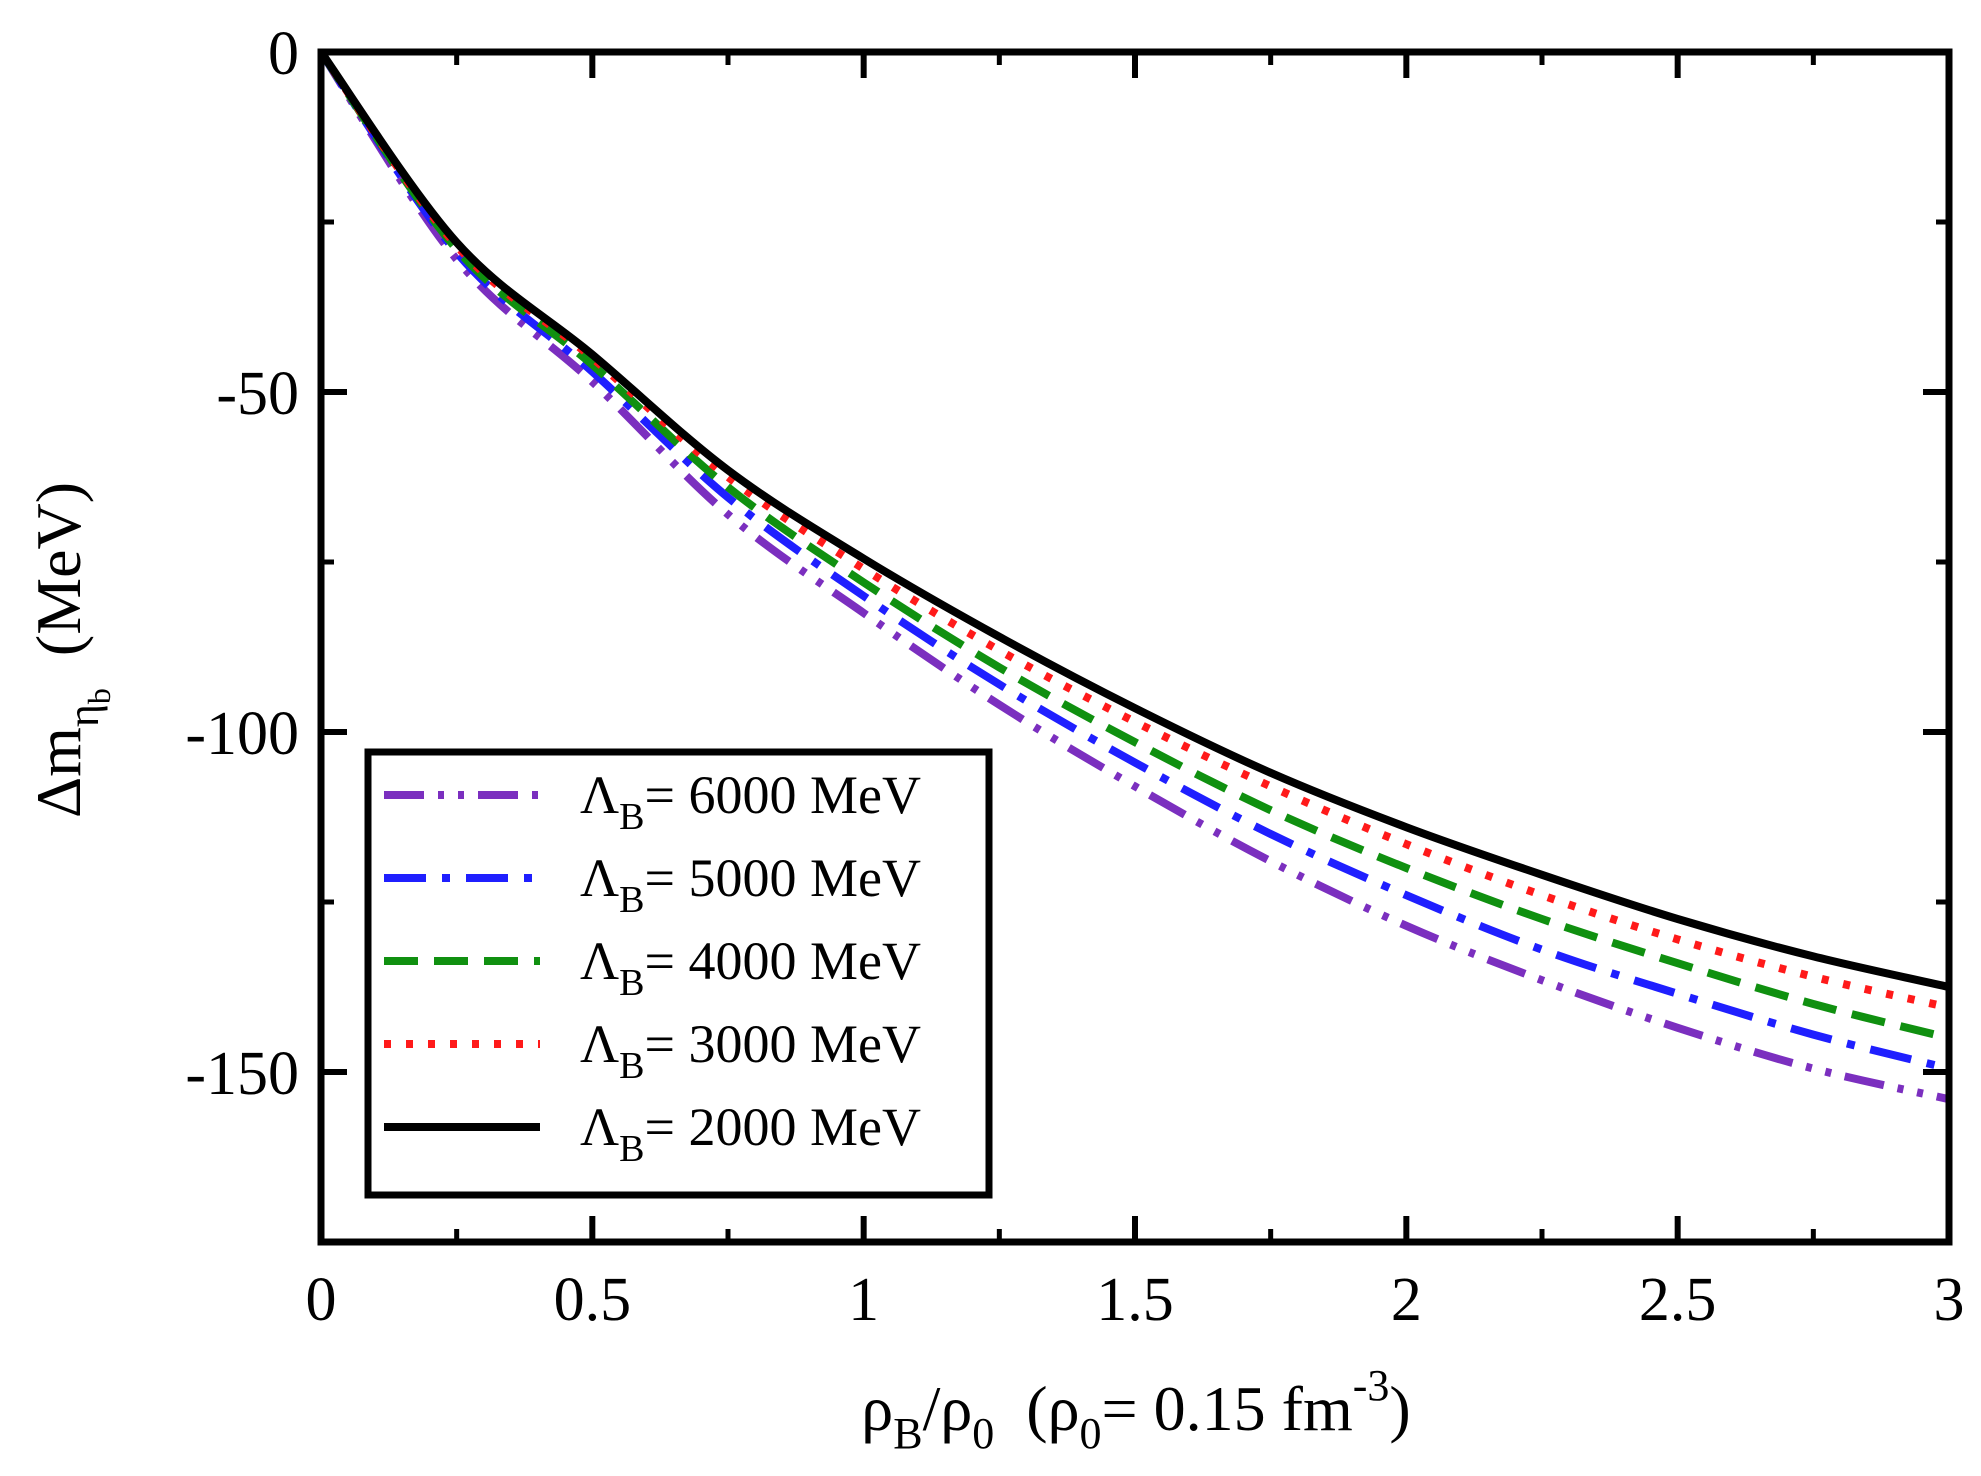 This screenshot has width=1981, height=1476. What do you see at coordinates (257, 394) in the screenshot?
I see `y-tick-label: -50` at bounding box center [257, 394].